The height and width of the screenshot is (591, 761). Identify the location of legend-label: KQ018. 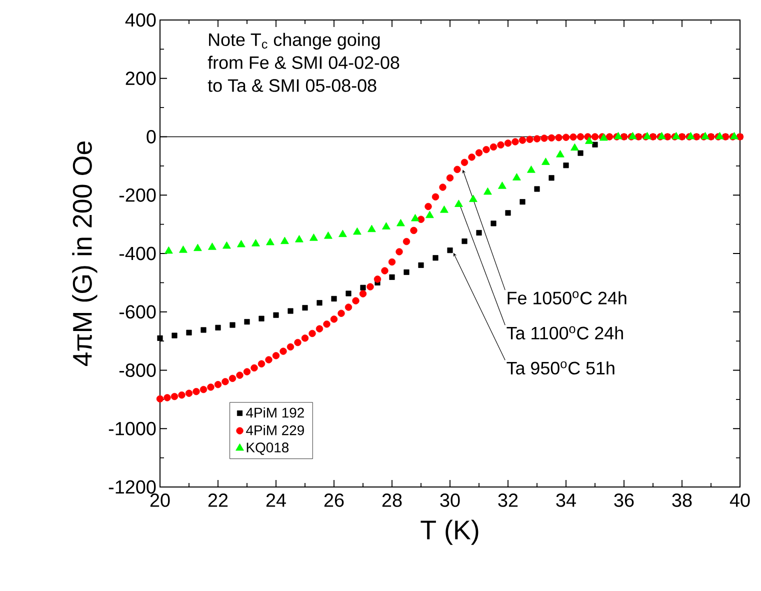
(267, 448).